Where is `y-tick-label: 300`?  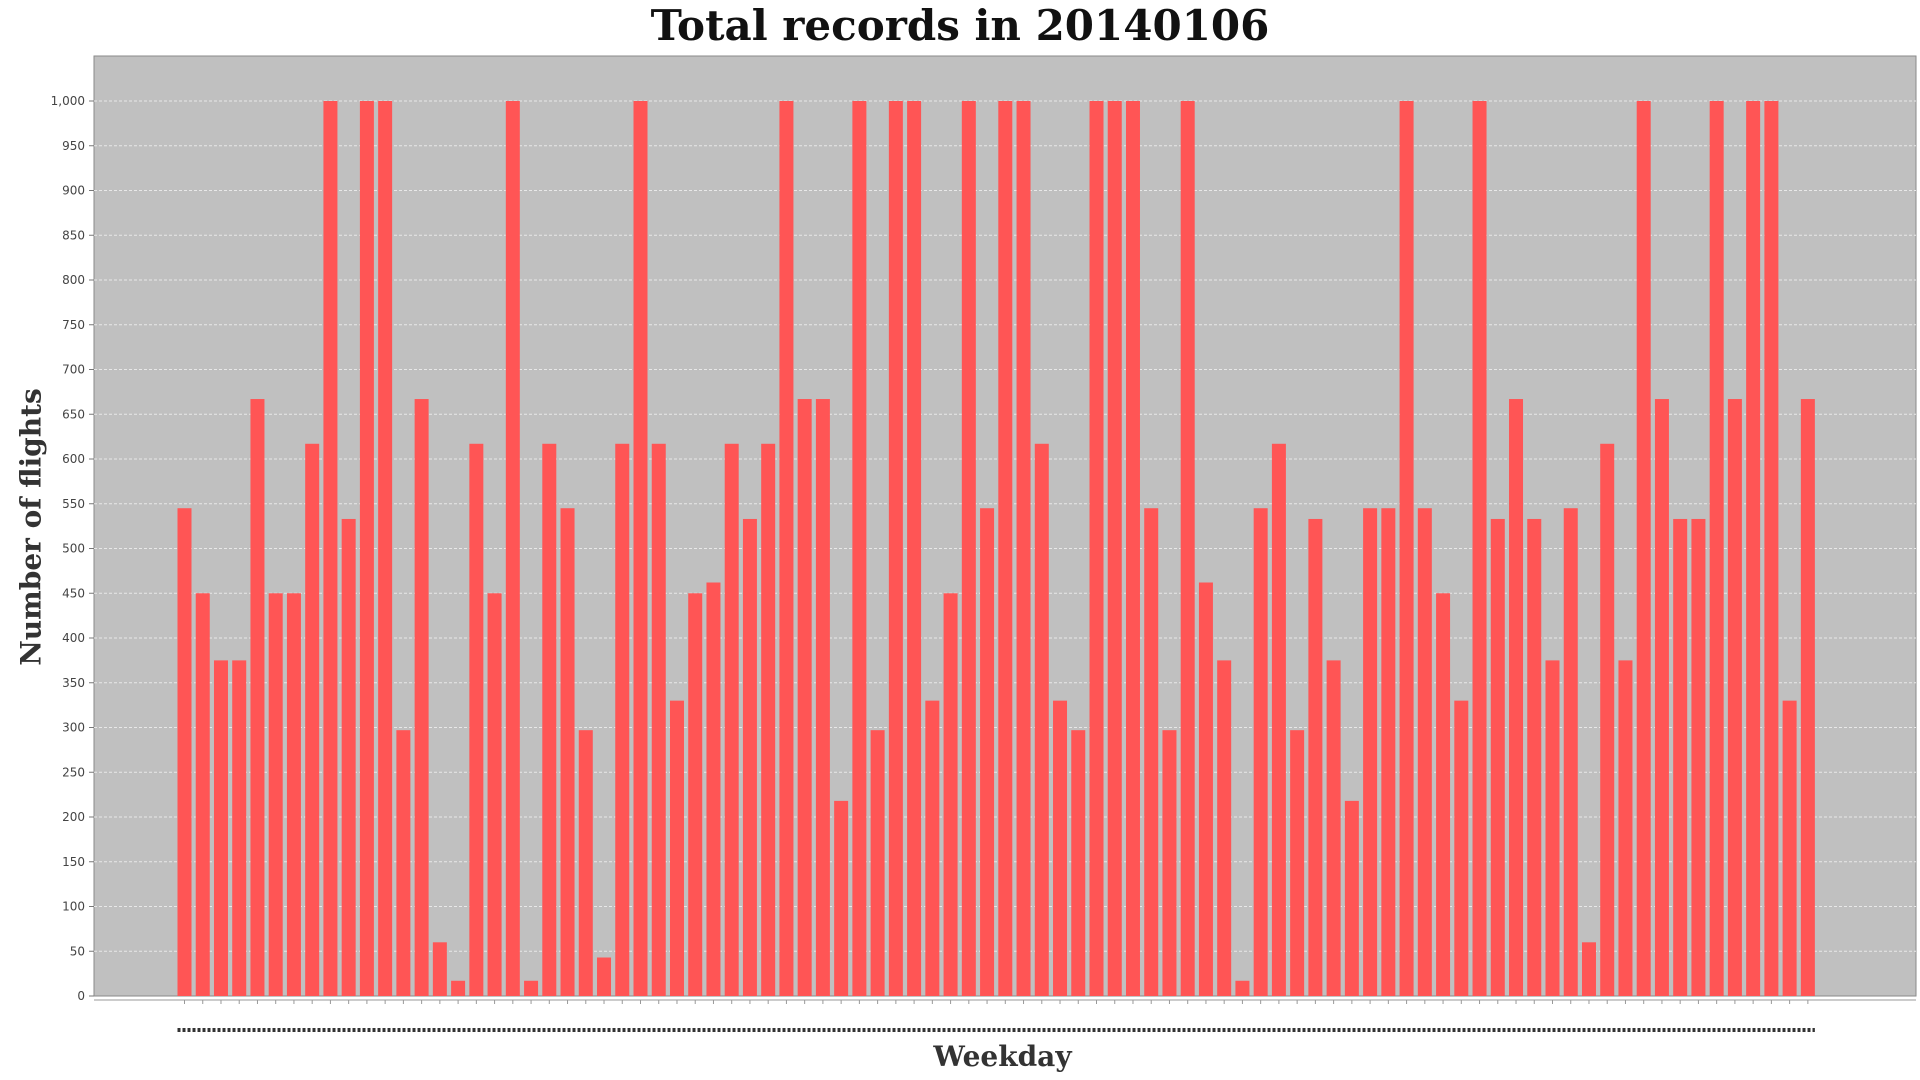
y-tick-label: 300 is located at coordinates (73, 728).